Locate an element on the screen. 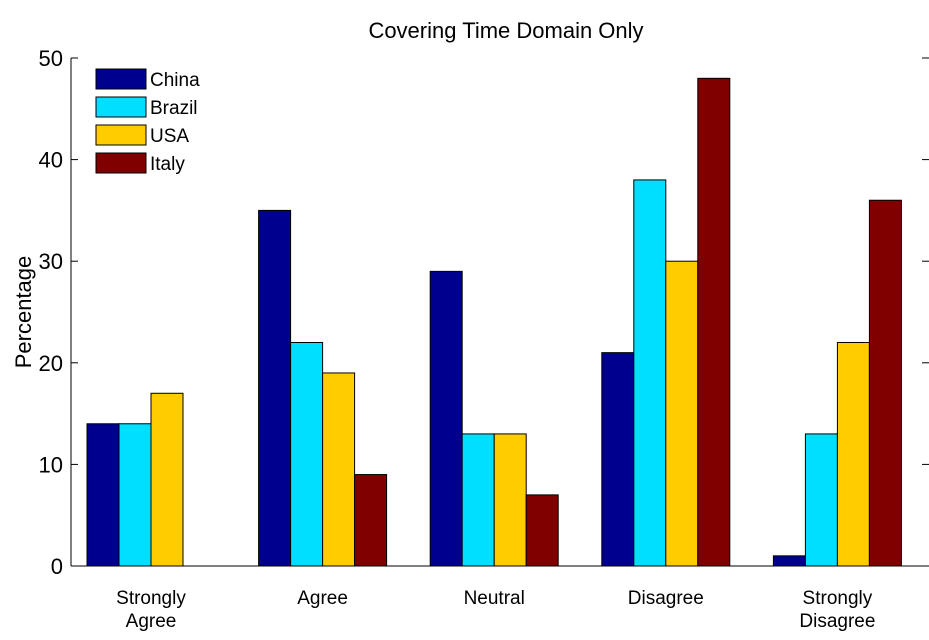 This screenshot has width=929, height=640. category-label: Strongly Disagree is located at coordinates (837, 610).